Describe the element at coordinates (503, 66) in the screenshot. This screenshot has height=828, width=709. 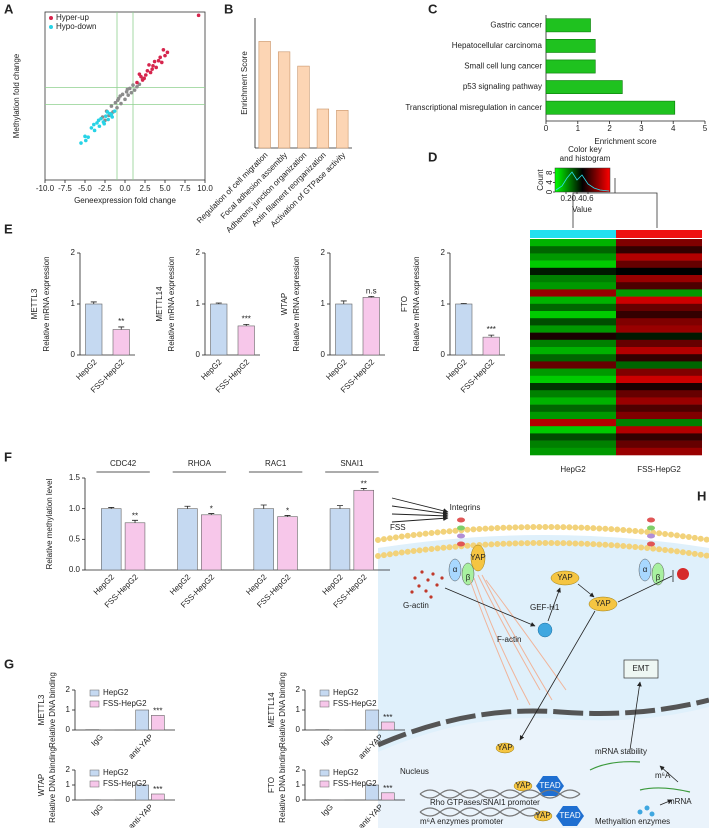
I see `y-tick-label: Small cell lung cancer` at that location.